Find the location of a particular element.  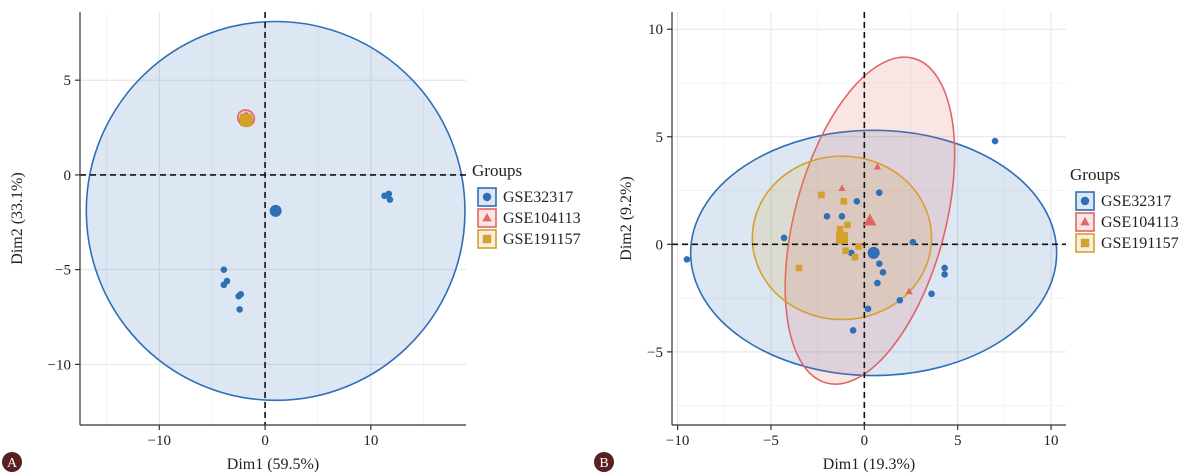

panel-letter: A is located at coordinates (12, 463).